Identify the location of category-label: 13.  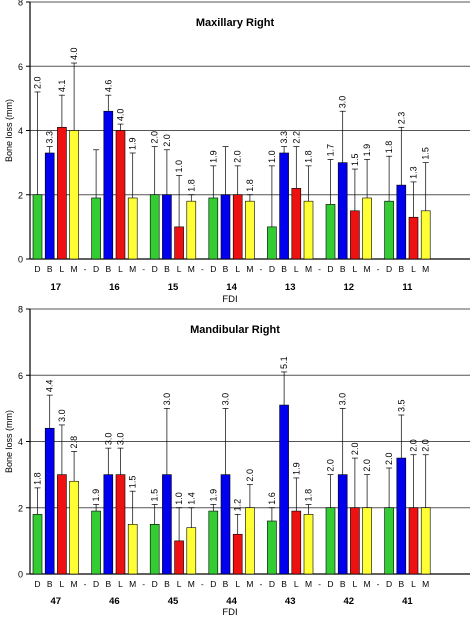
(290, 287).